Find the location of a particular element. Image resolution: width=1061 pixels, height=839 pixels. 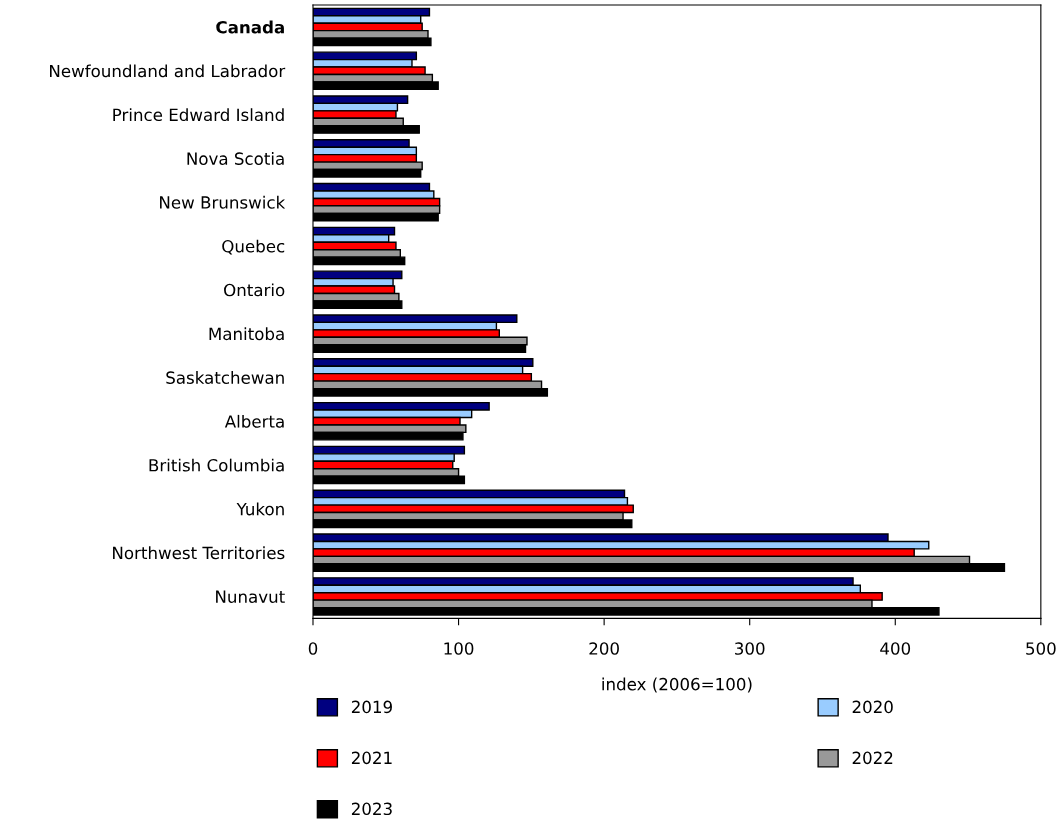

y-tick-label: Newfoundland and Labrador is located at coordinates (168, 71).